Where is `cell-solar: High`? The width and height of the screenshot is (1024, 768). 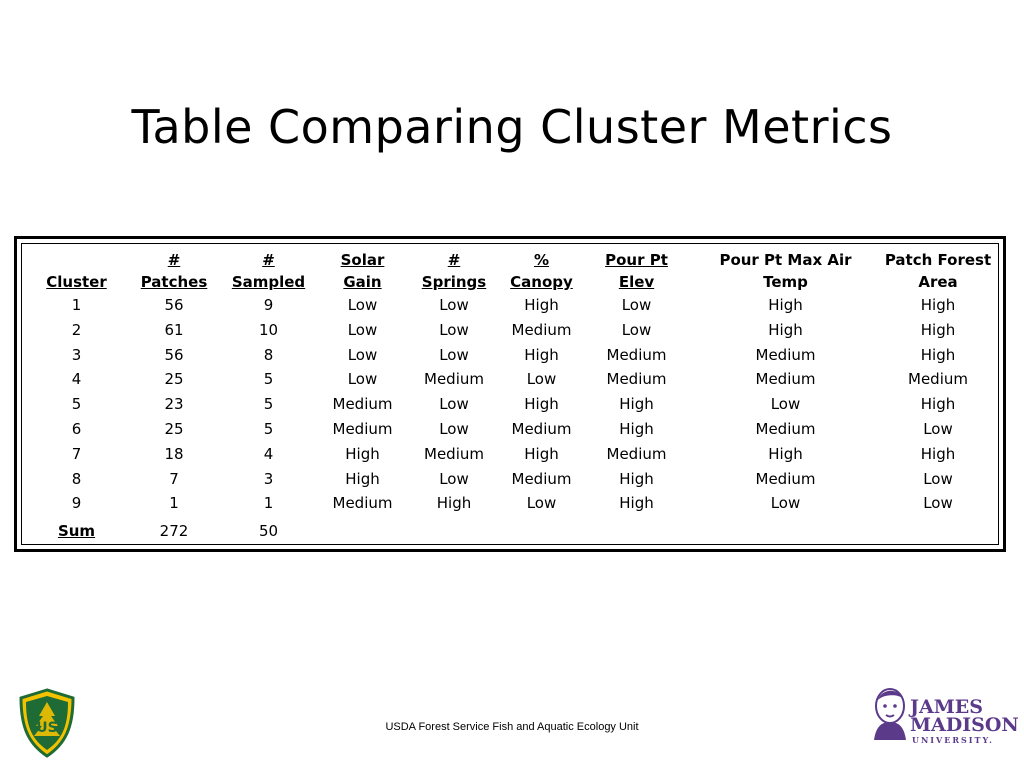
cell-solar: High is located at coordinates (362, 453).